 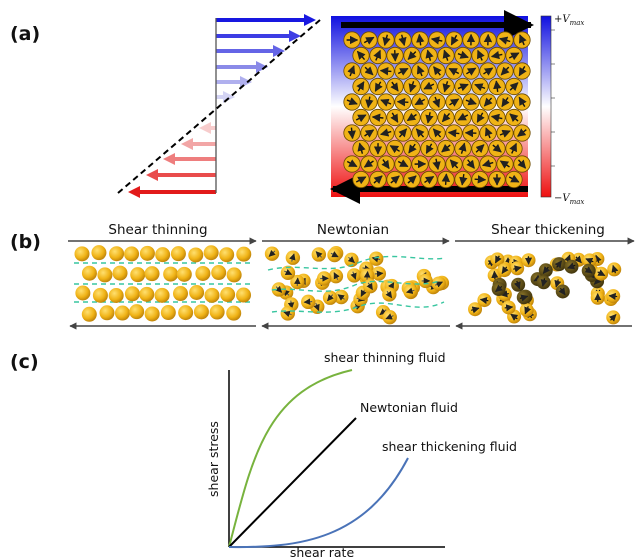 I want to click on colorbar-bottom-text: −V, so click(x=562, y=198).